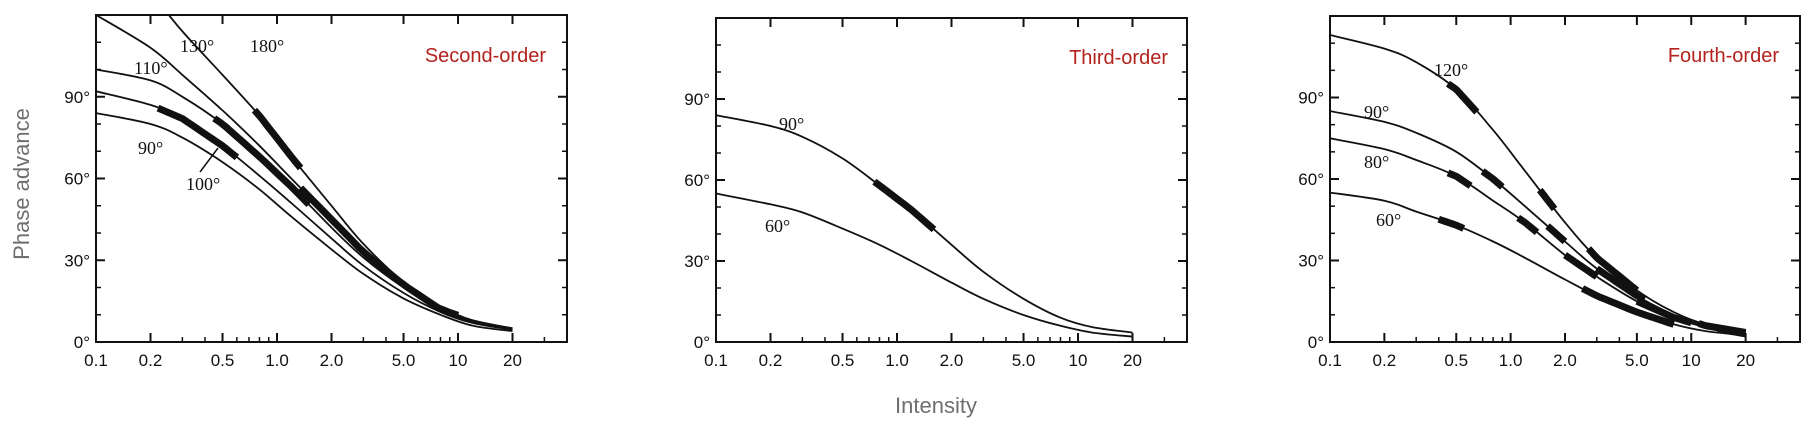 Image resolution: width=1814 pixels, height=426 pixels. Describe the element at coordinates (1376, 162) in the screenshot. I see `curve-label: 80°` at that location.